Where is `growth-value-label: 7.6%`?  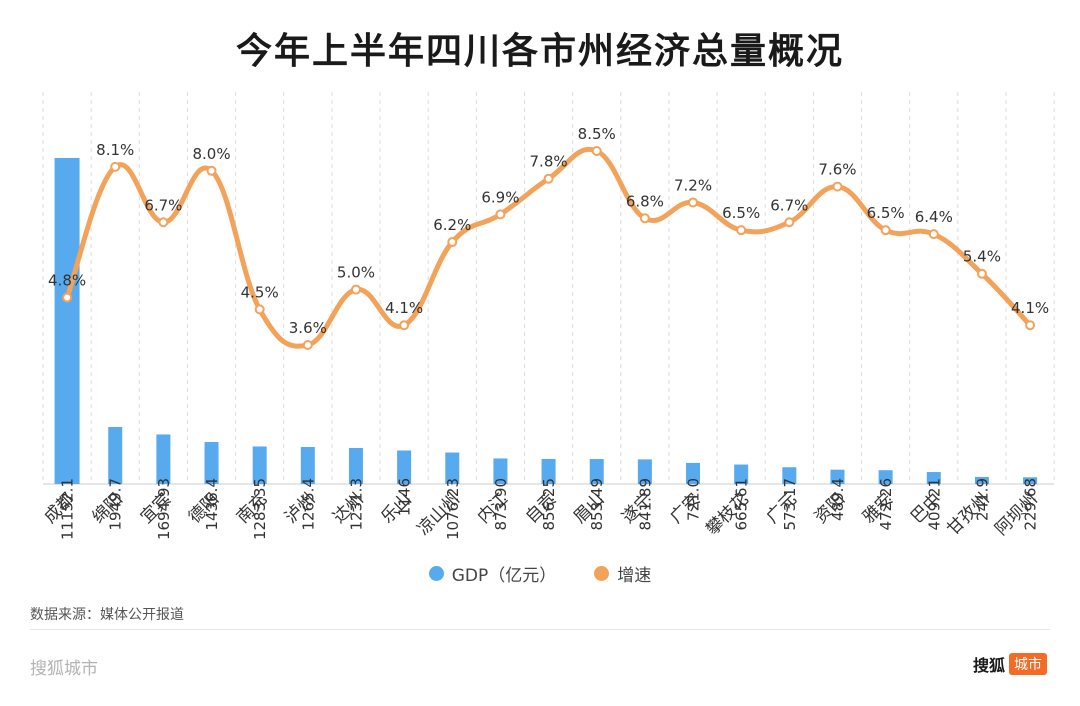 growth-value-label: 7.6% is located at coordinates (837, 170).